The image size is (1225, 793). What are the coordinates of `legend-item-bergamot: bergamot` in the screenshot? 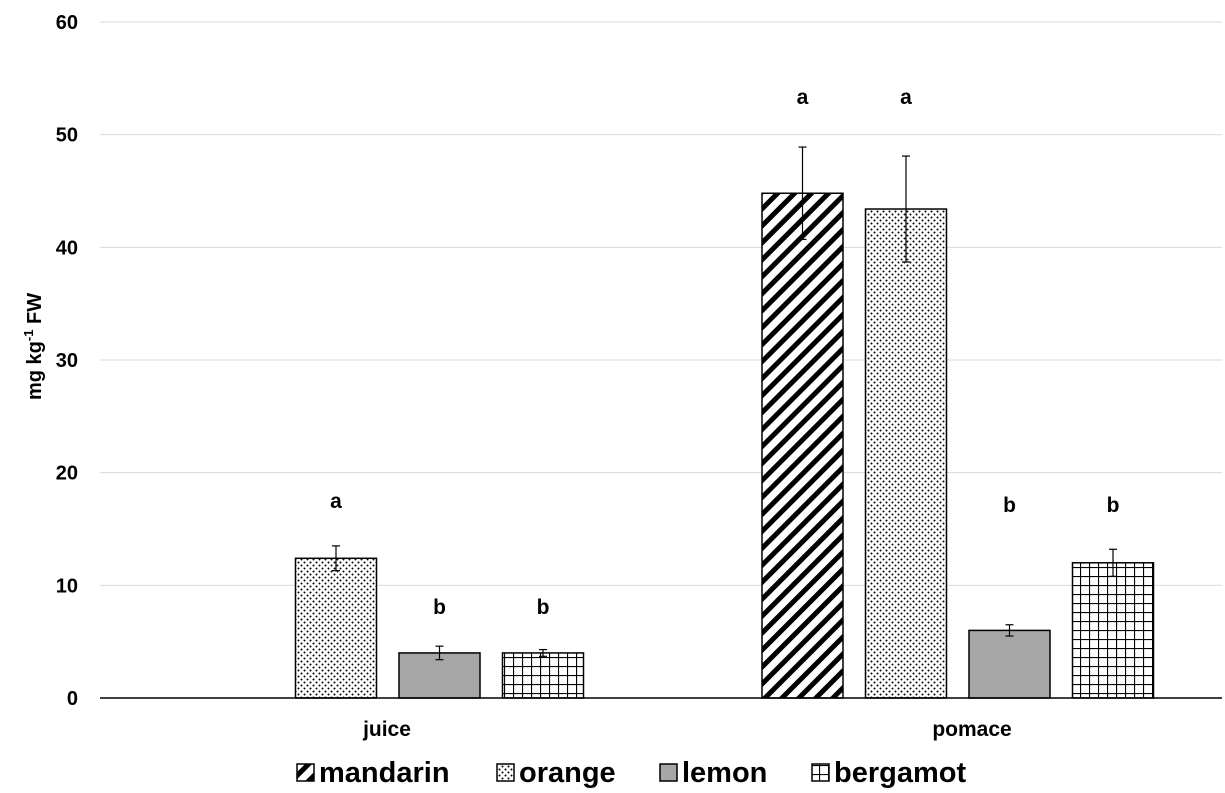 It's located at (889, 773).